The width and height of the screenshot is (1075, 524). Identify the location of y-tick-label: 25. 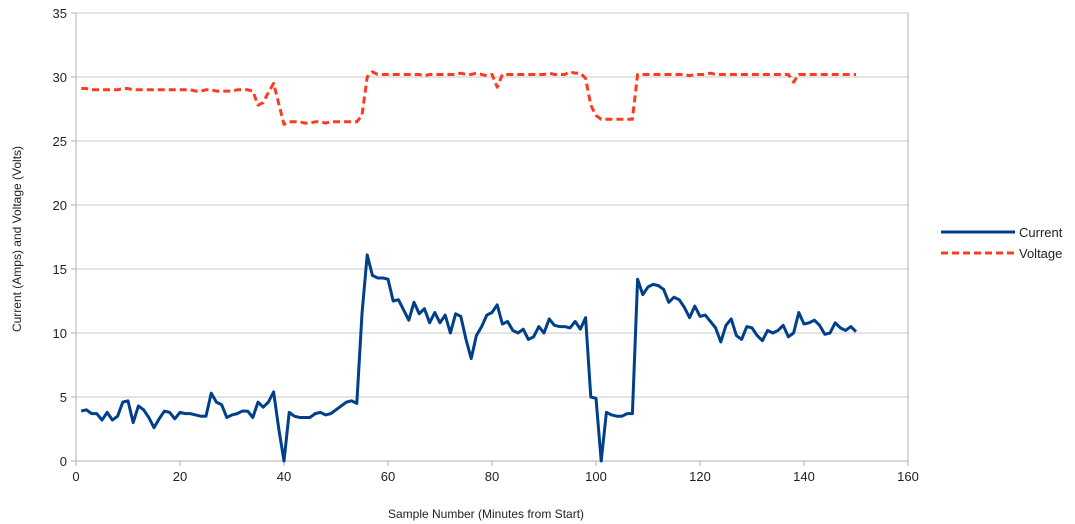
(60, 141).